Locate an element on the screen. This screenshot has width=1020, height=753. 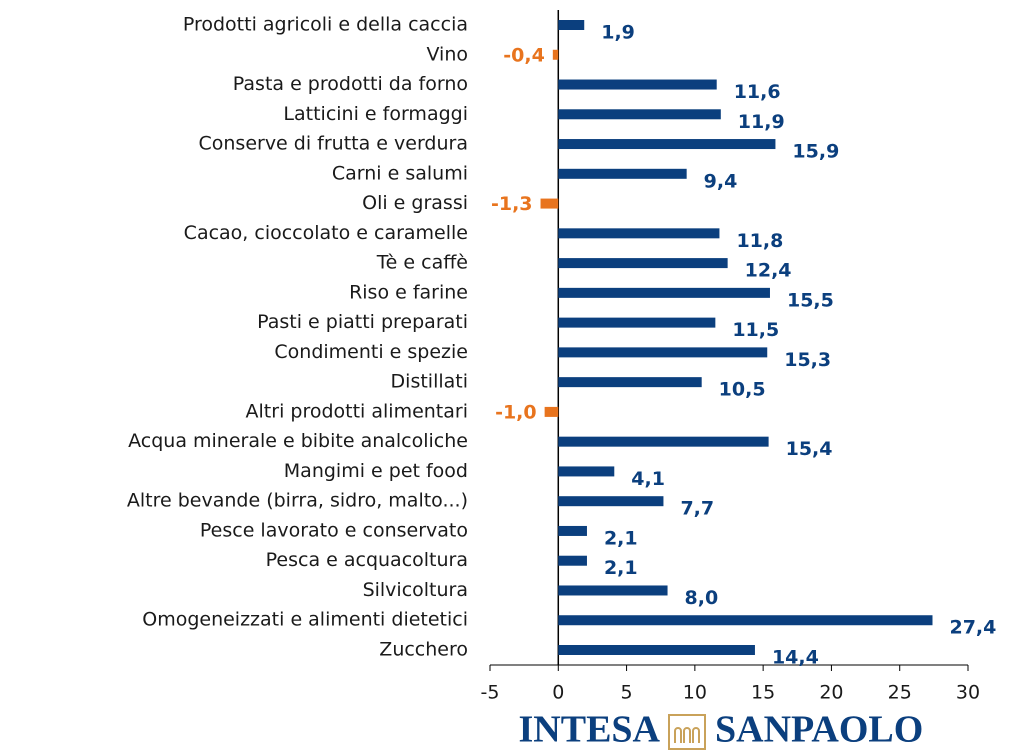
x-tick-label: 25 is located at coordinates (900, 693).